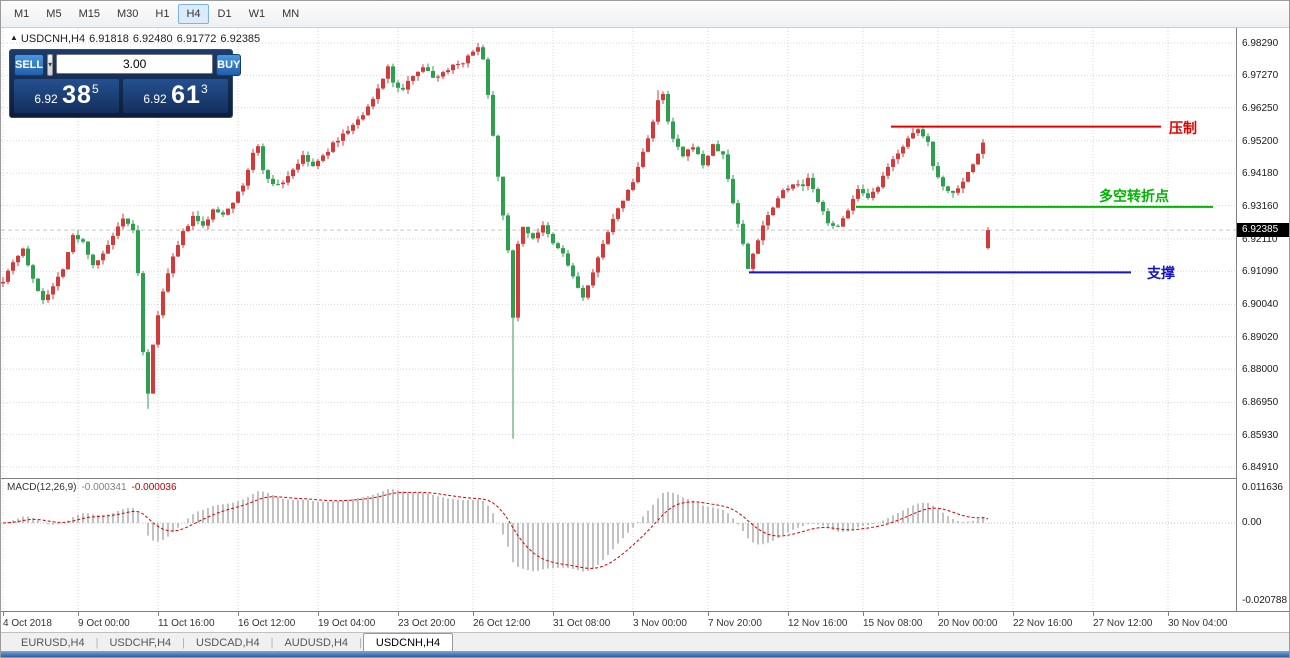 This screenshot has width=1290, height=658. I want to click on price-axis-label: 6.92110, so click(1260, 239).